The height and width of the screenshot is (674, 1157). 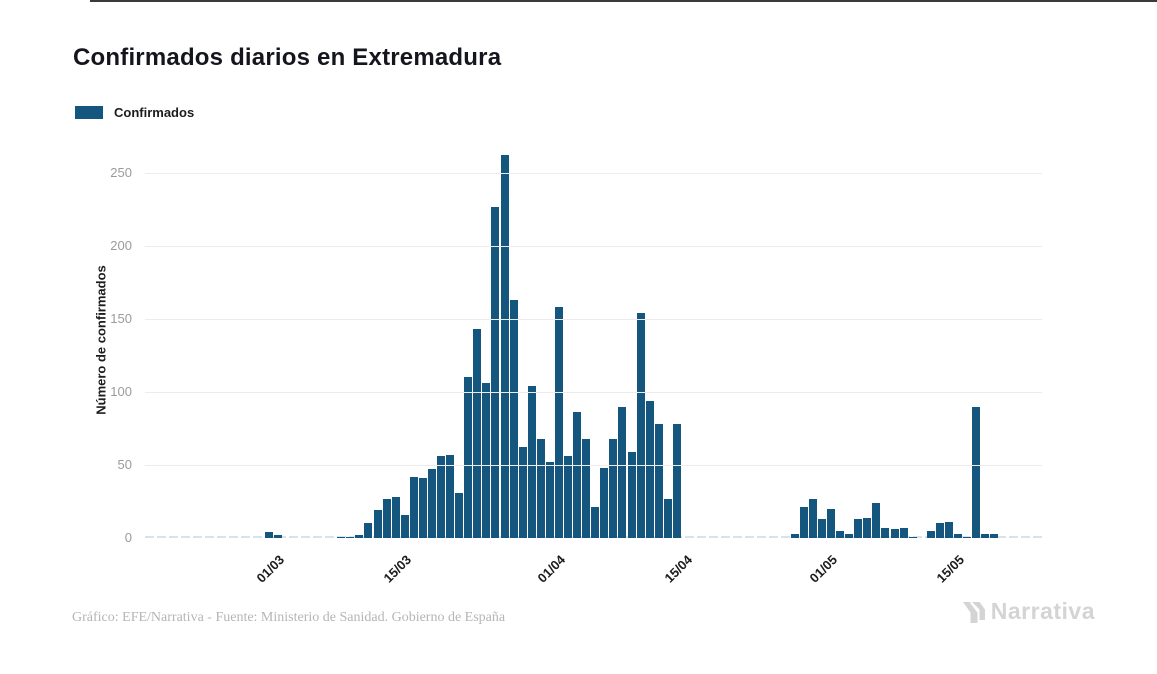 I want to click on x-tick-label: 15/03, so click(x=397, y=569).